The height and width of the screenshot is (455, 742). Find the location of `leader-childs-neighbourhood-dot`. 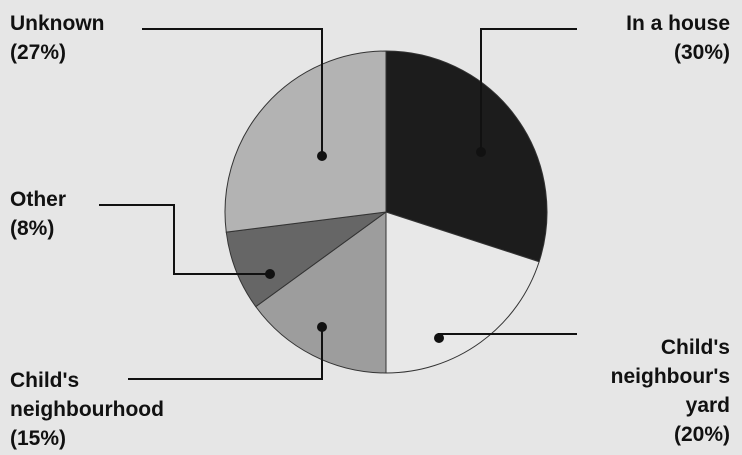

leader-childs-neighbourhood-dot is located at coordinates (322, 327).